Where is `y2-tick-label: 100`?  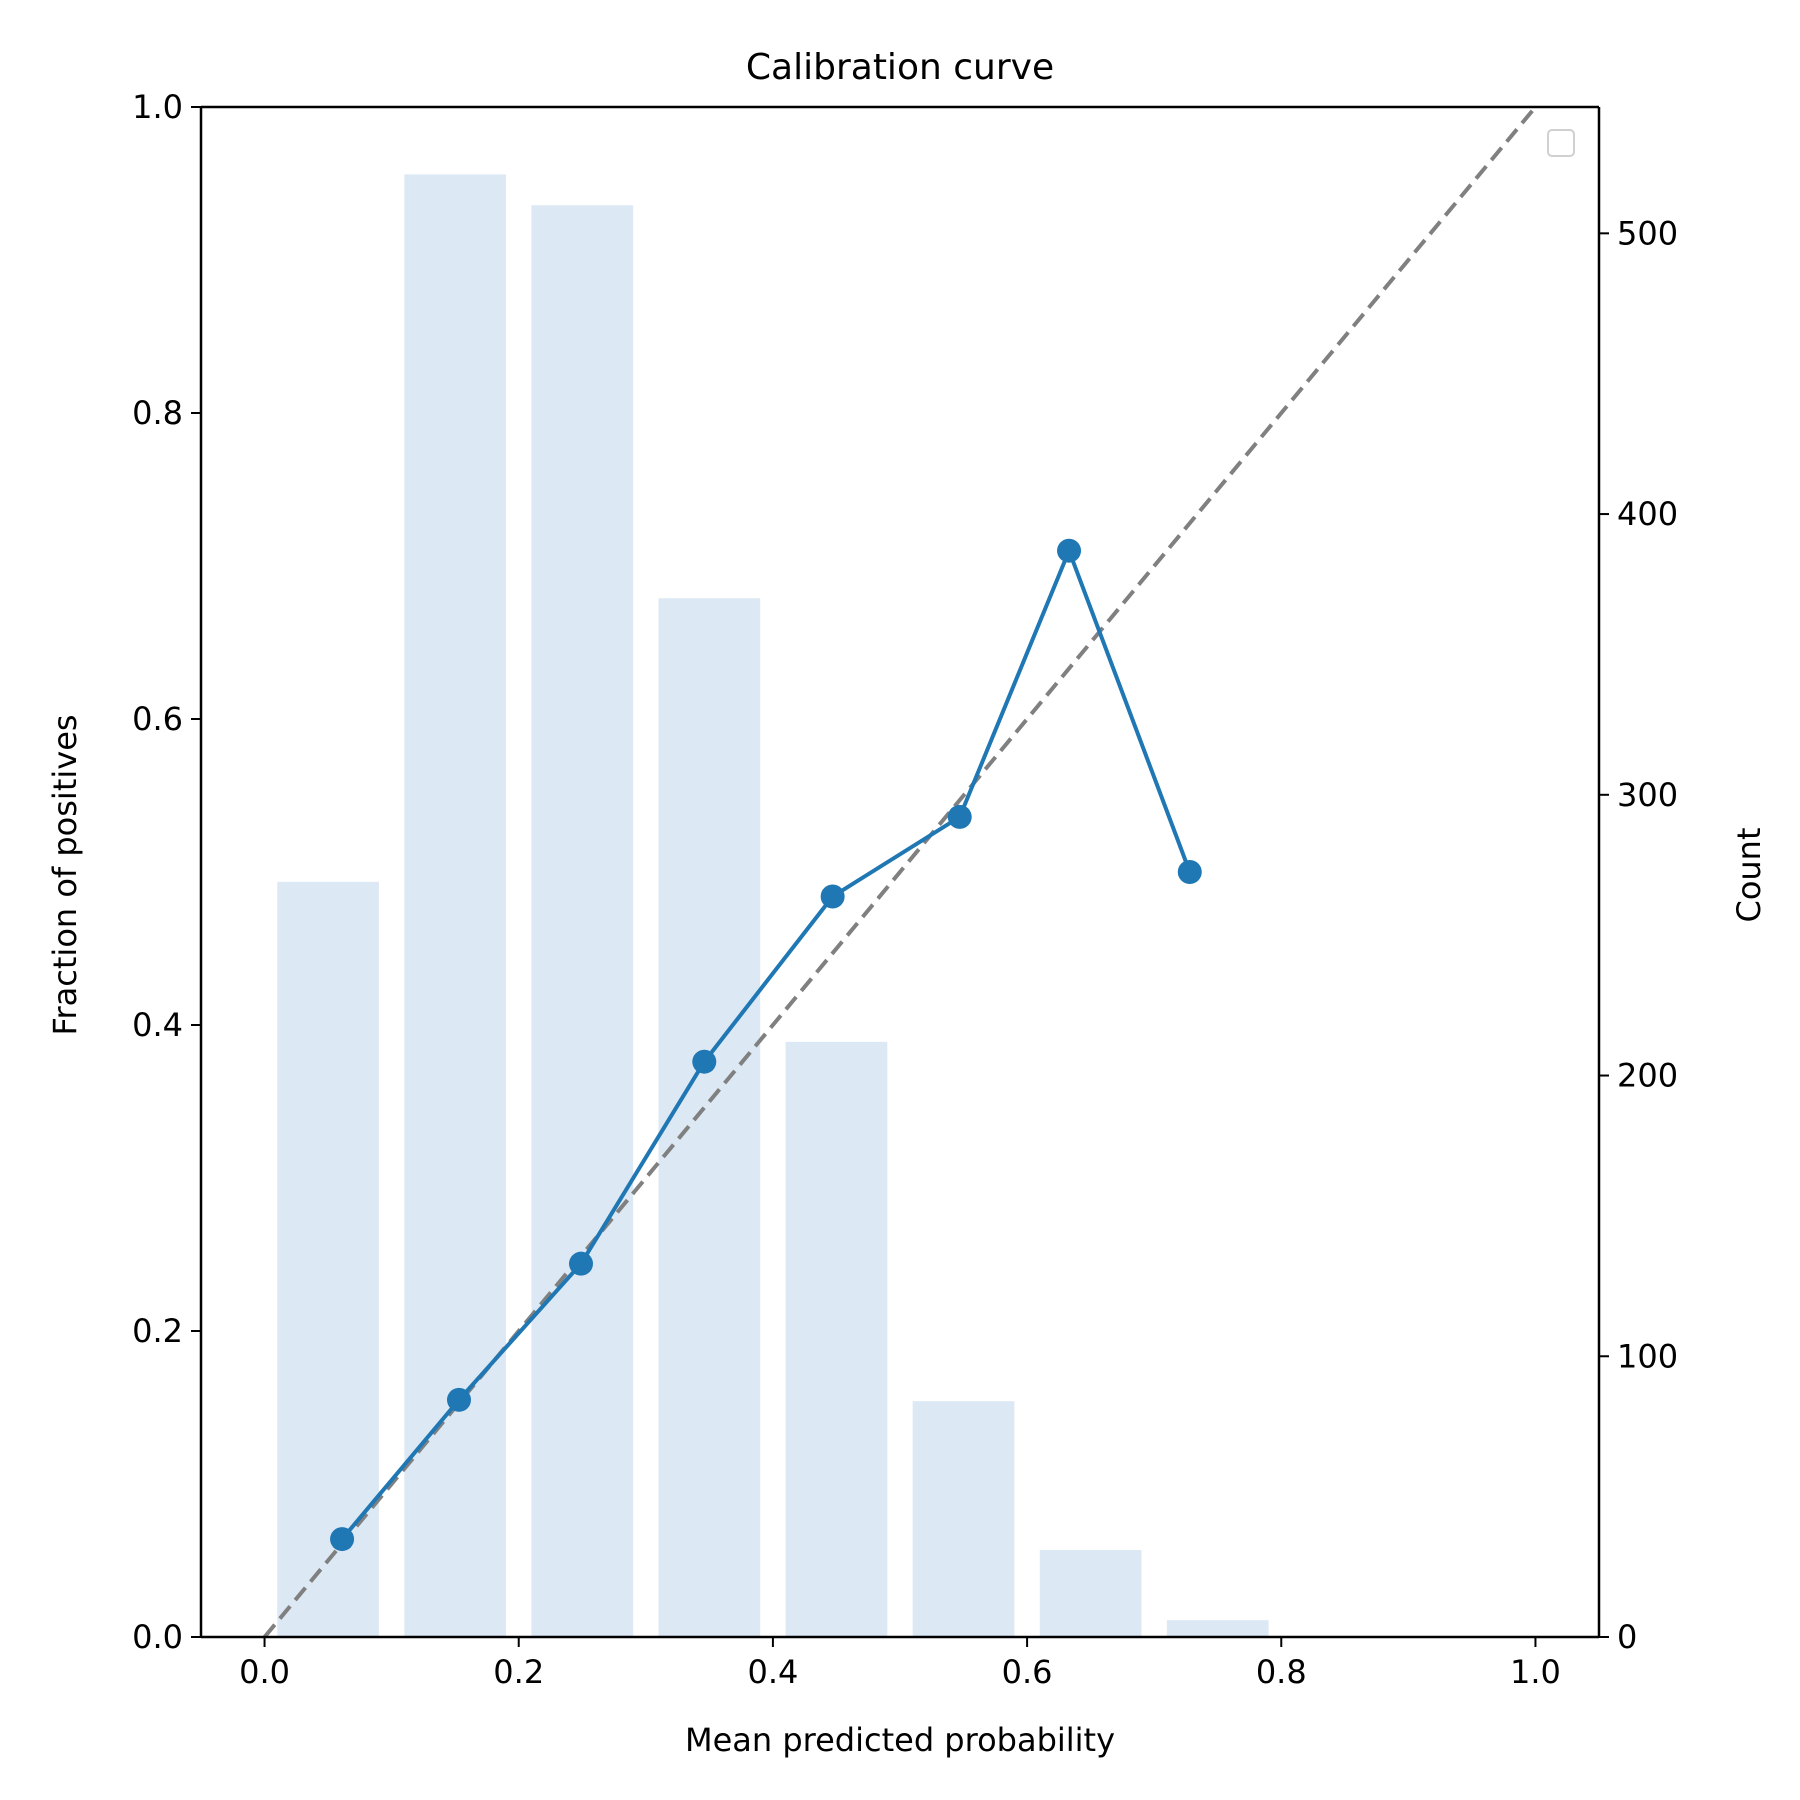
y2-tick-label: 100 is located at coordinates (1647, 1356).